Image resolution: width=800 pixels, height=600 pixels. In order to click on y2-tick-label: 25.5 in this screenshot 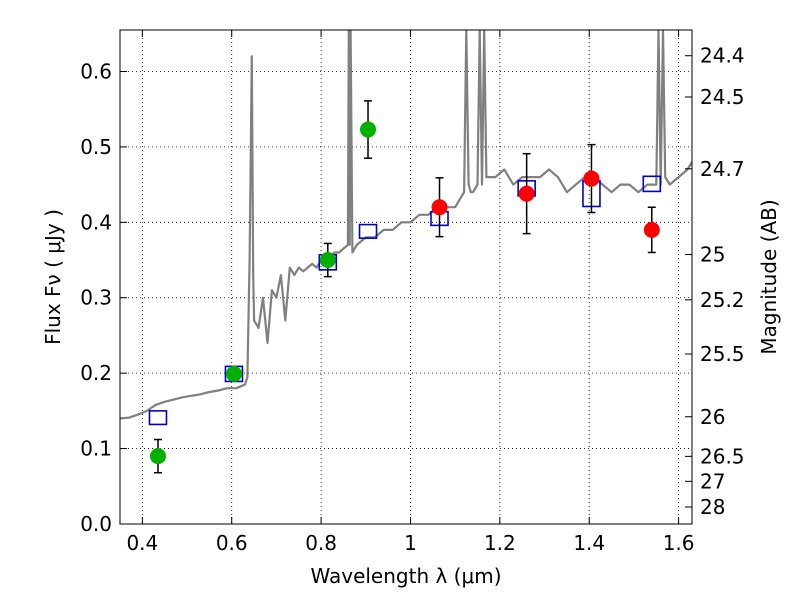, I will do `click(722, 354)`.